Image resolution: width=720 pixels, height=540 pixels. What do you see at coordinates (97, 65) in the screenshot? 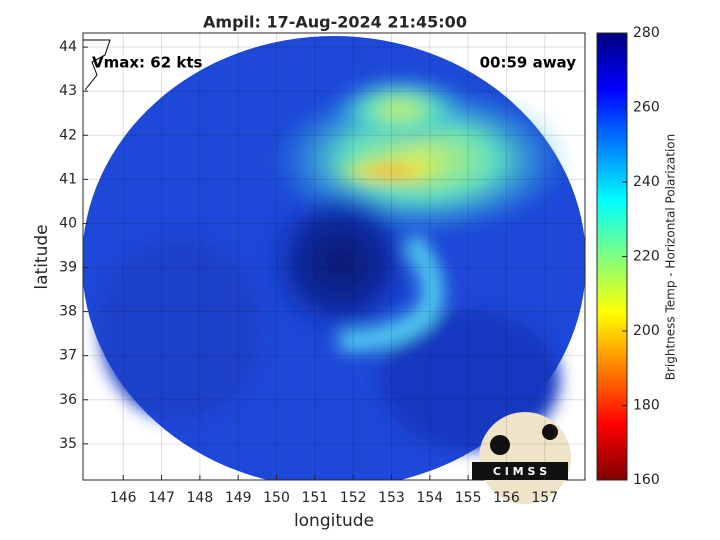
I see `coastline` at bounding box center [97, 65].